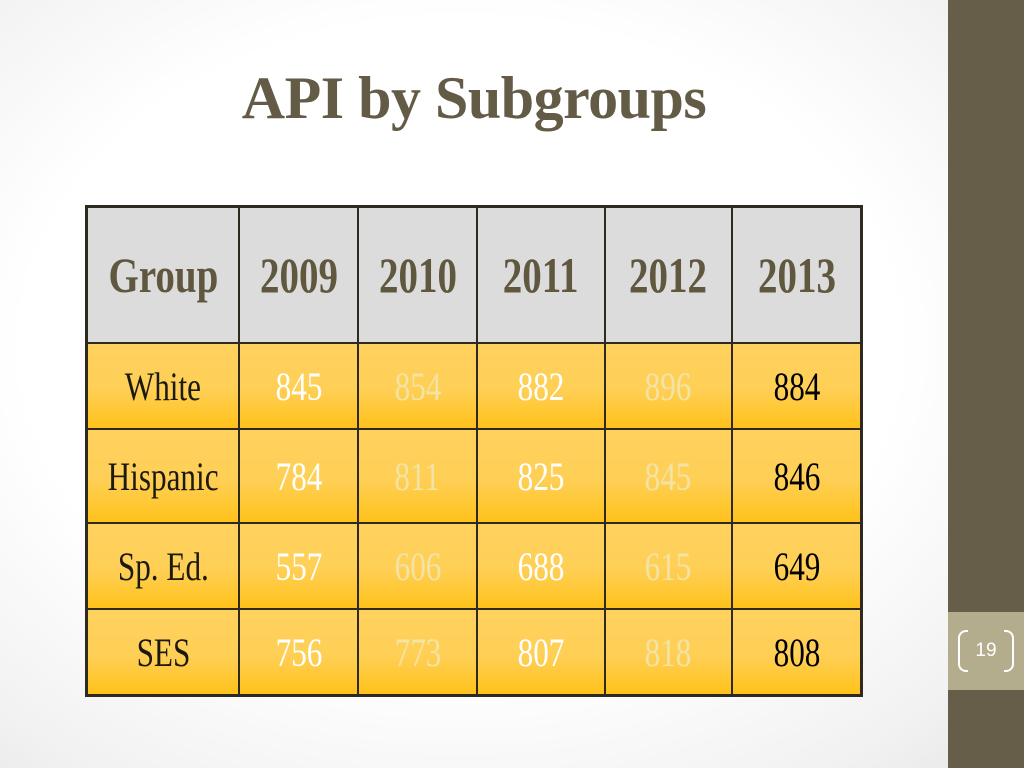  I want to click on header-cell-2009: 2009, so click(298, 274).